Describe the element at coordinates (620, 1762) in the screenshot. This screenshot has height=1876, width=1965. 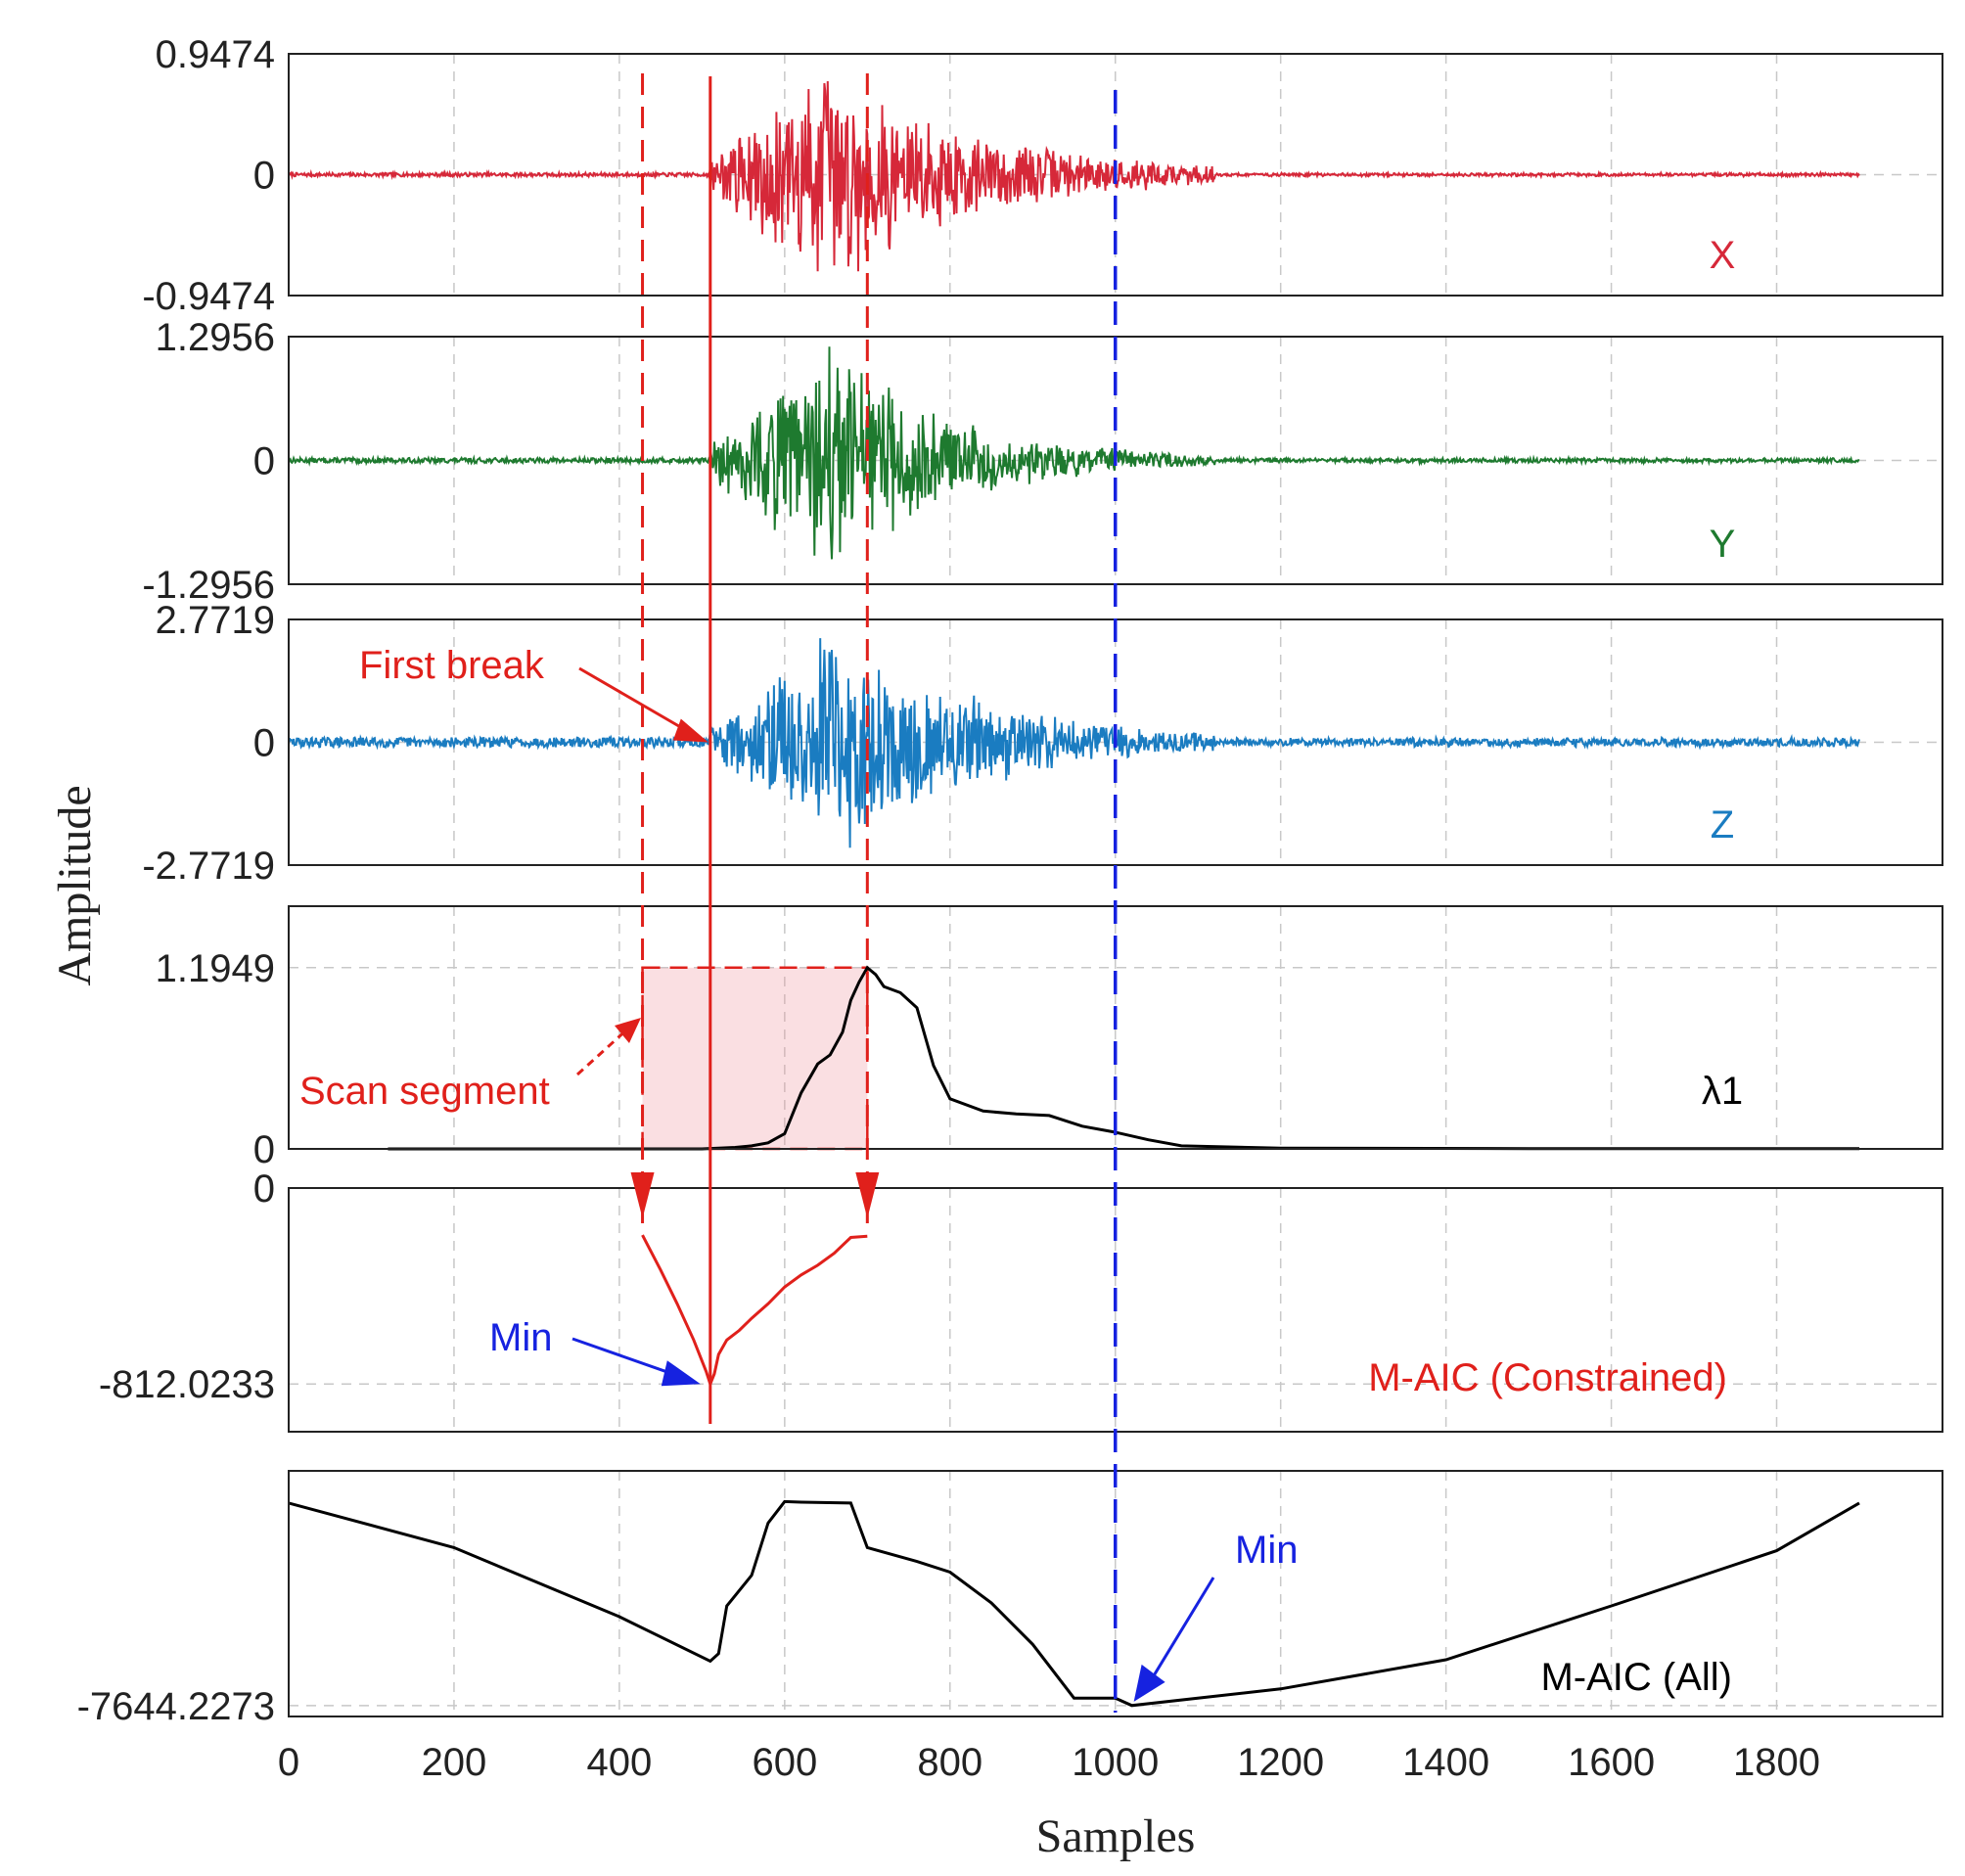
I see `x-tick-label-400: 400` at that location.